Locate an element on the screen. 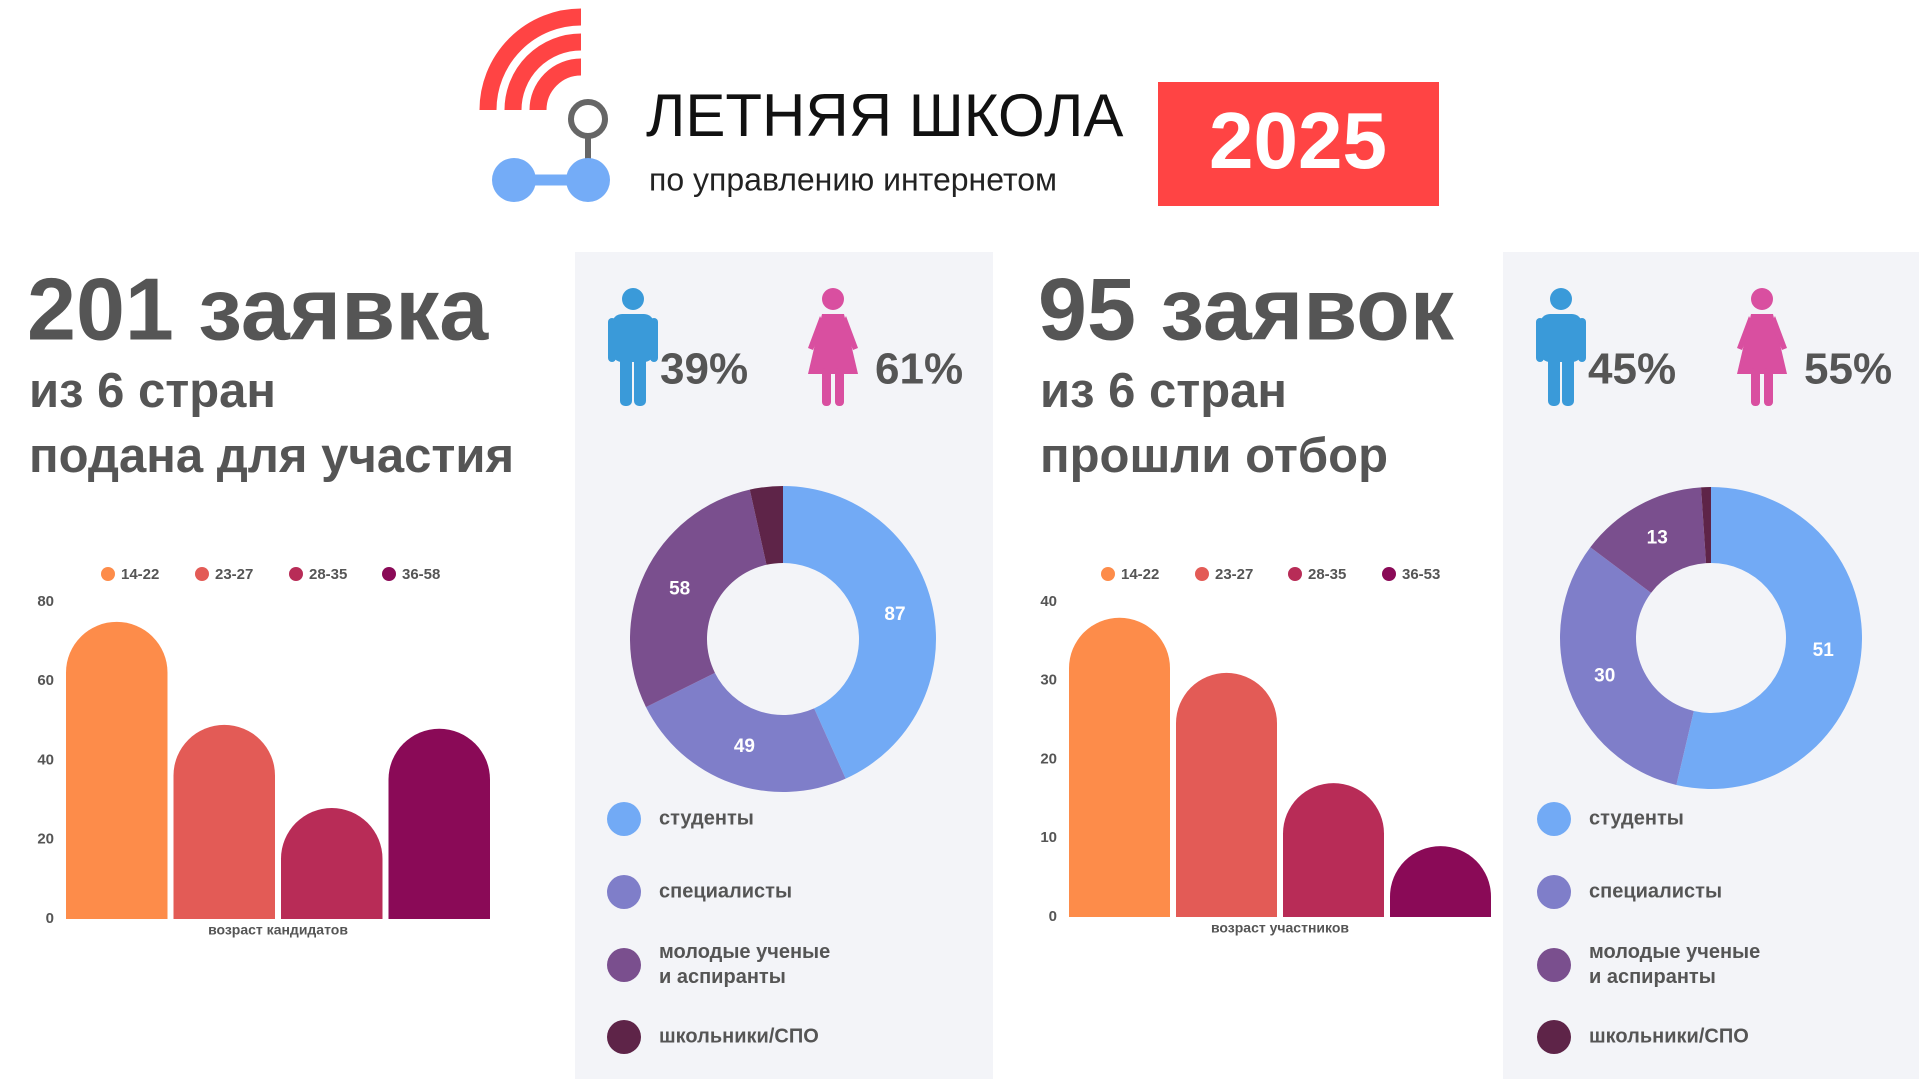  headline: 201 заявка is located at coordinates (258, 308).